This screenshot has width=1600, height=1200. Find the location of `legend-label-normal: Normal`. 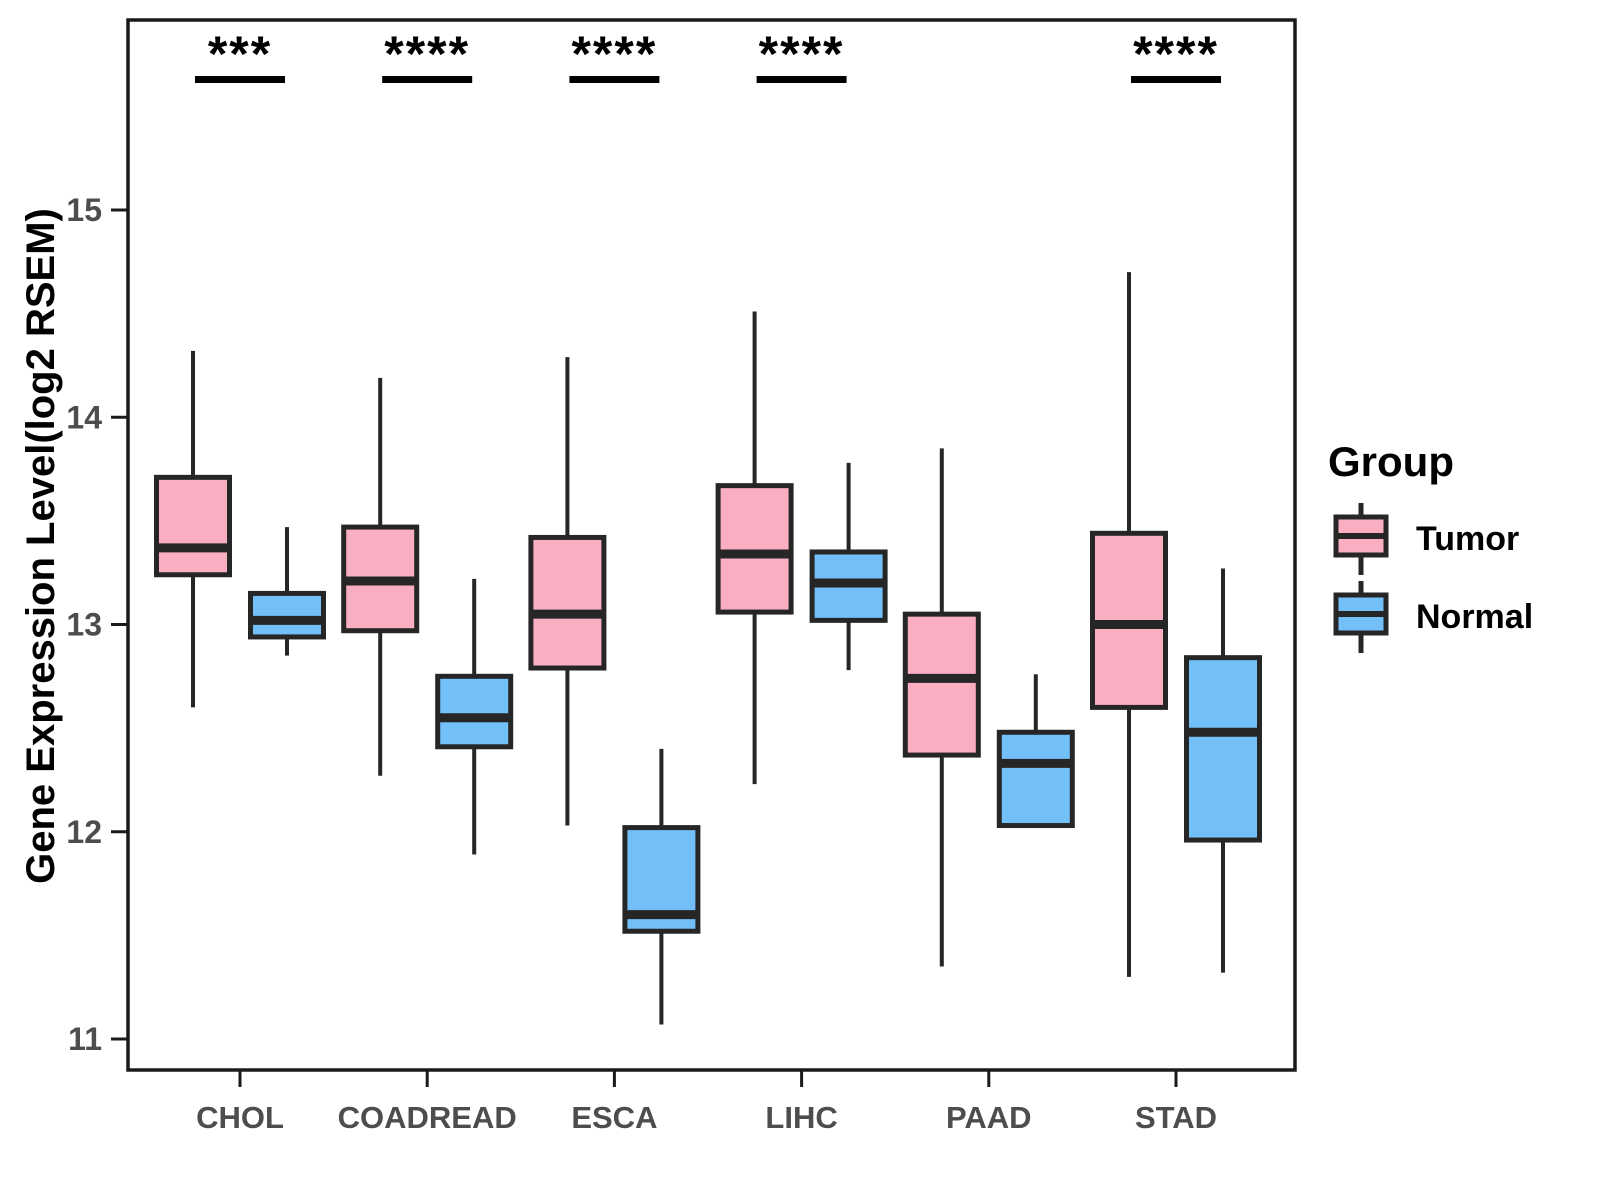

legend-label-normal: Normal is located at coordinates (1475, 616).